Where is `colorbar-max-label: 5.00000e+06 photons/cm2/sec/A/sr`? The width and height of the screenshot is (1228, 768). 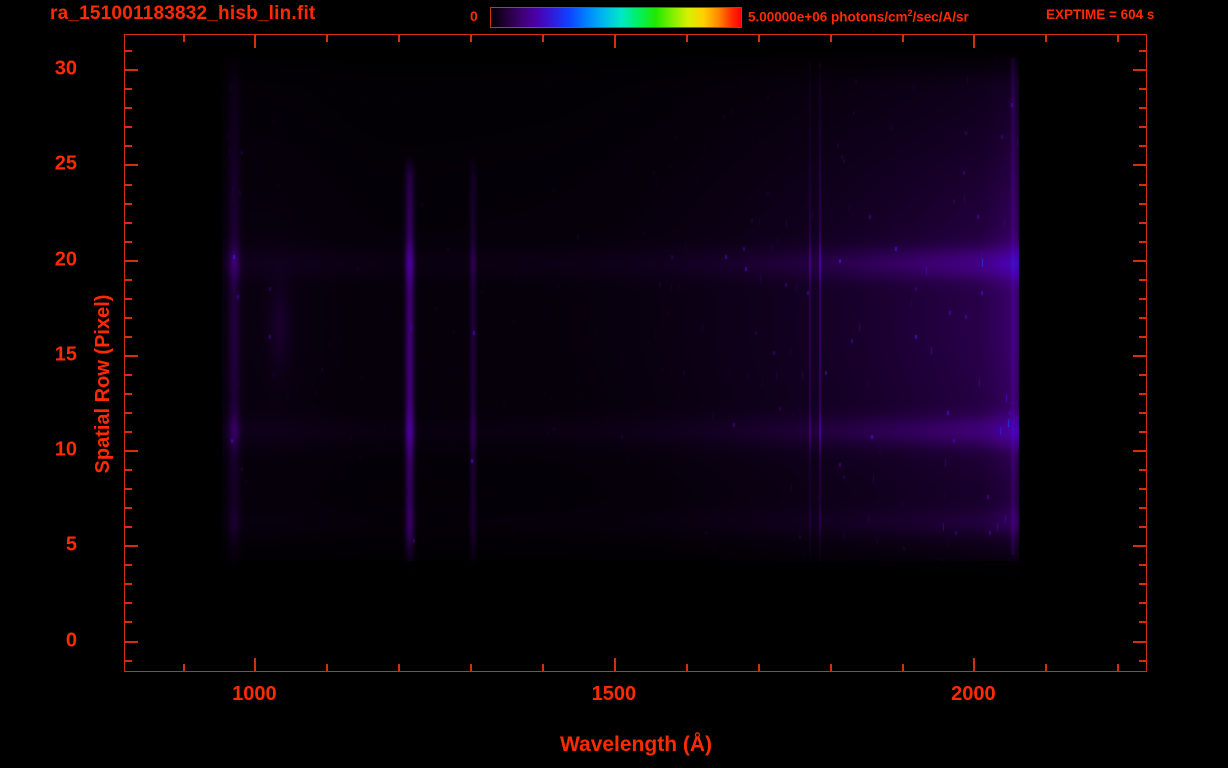
colorbar-max-label: 5.00000e+06 photons/cm2/sec/A/sr is located at coordinates (858, 16).